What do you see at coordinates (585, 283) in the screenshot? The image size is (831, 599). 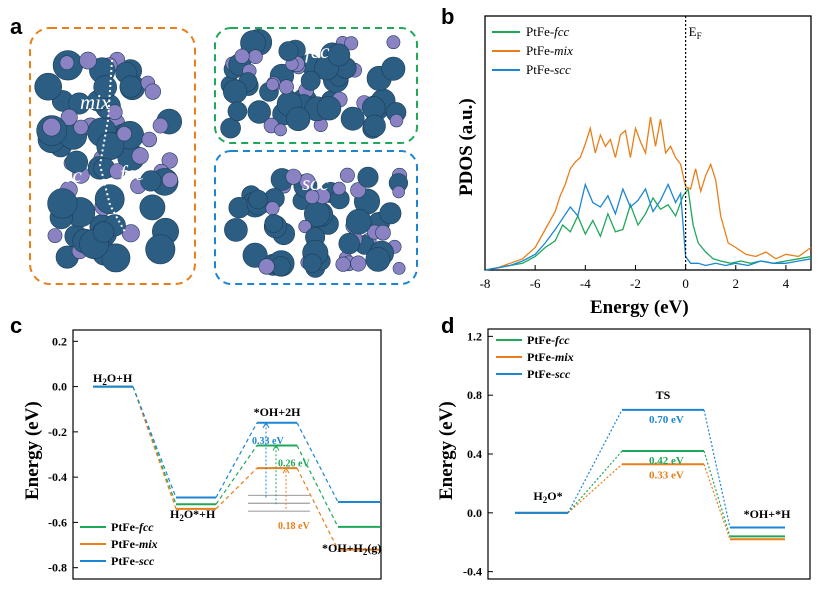 I see `x-tick-label: -4` at bounding box center [585, 283].